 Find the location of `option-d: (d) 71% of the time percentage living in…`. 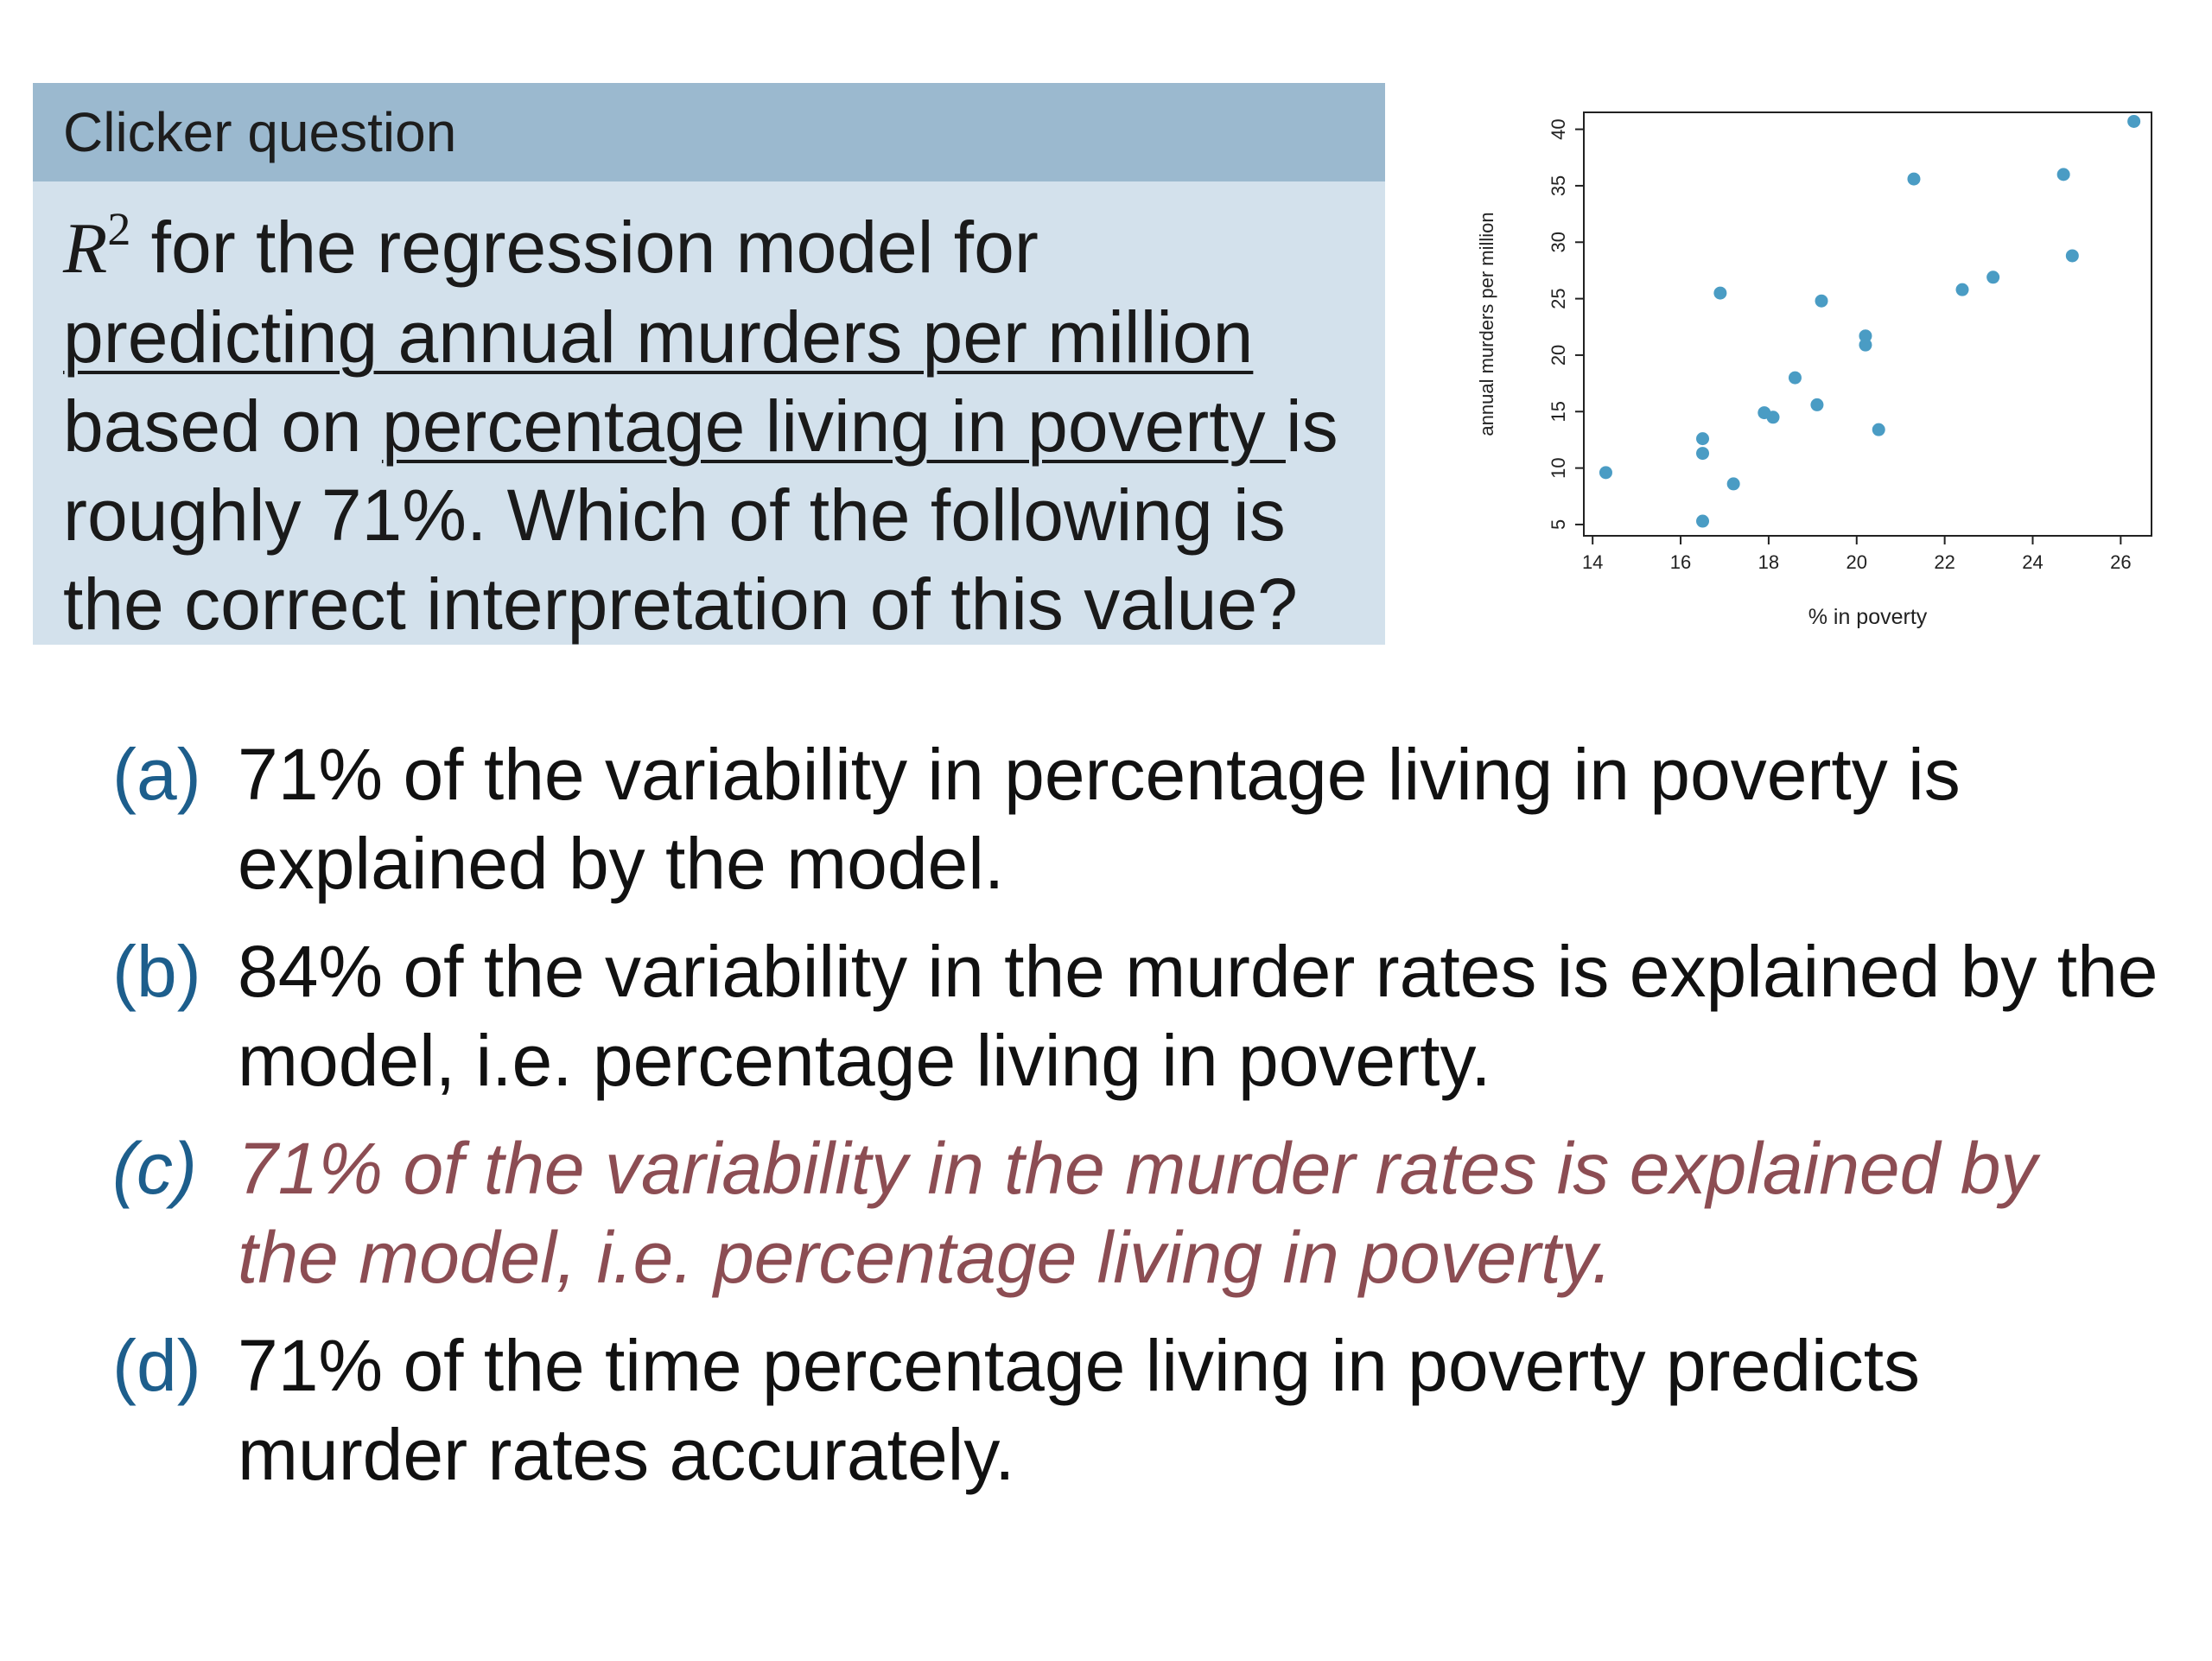

option-d: (d) 71% of the time percentage living in… is located at coordinates (1149, 1410).